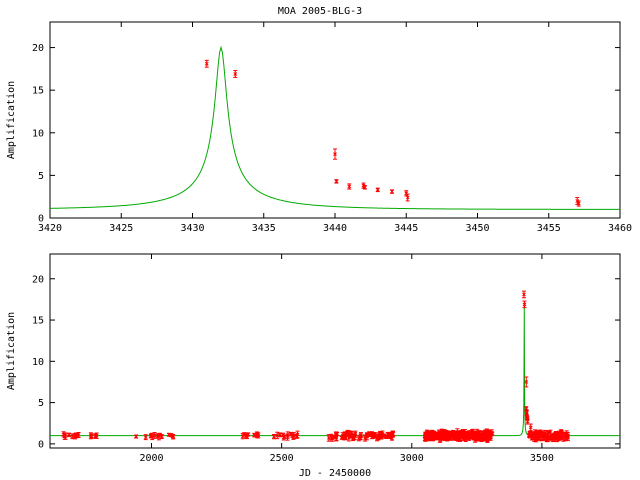 This screenshot has width=640, height=480. What do you see at coordinates (335, 228) in the screenshot?
I see `x-tick-label: 3440` at bounding box center [335, 228].